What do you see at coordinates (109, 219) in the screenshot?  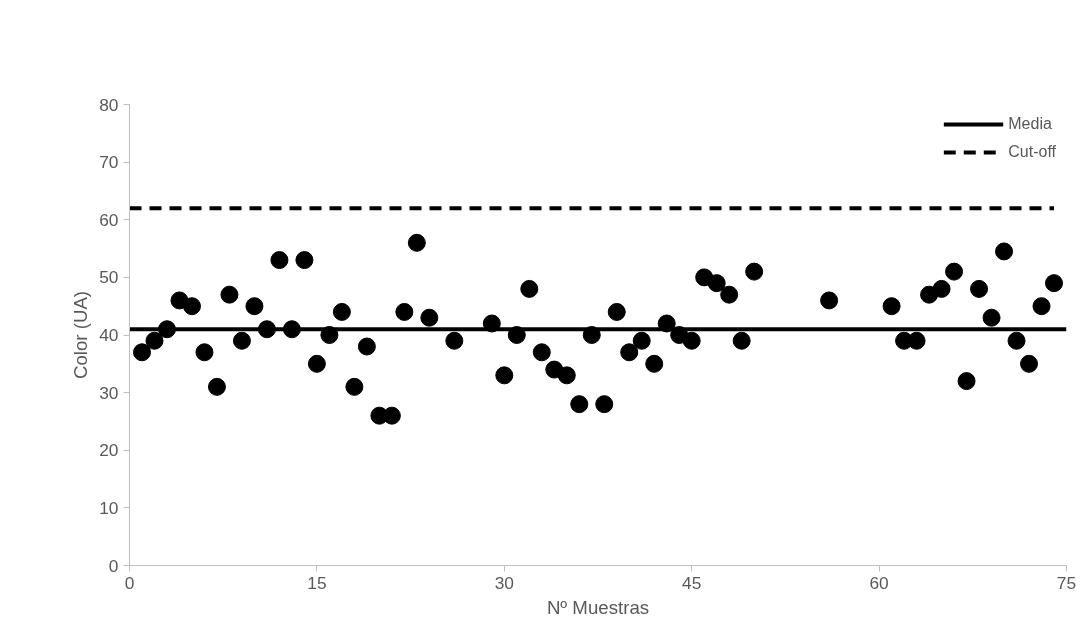 I see `y-tick-label: 60` at bounding box center [109, 219].